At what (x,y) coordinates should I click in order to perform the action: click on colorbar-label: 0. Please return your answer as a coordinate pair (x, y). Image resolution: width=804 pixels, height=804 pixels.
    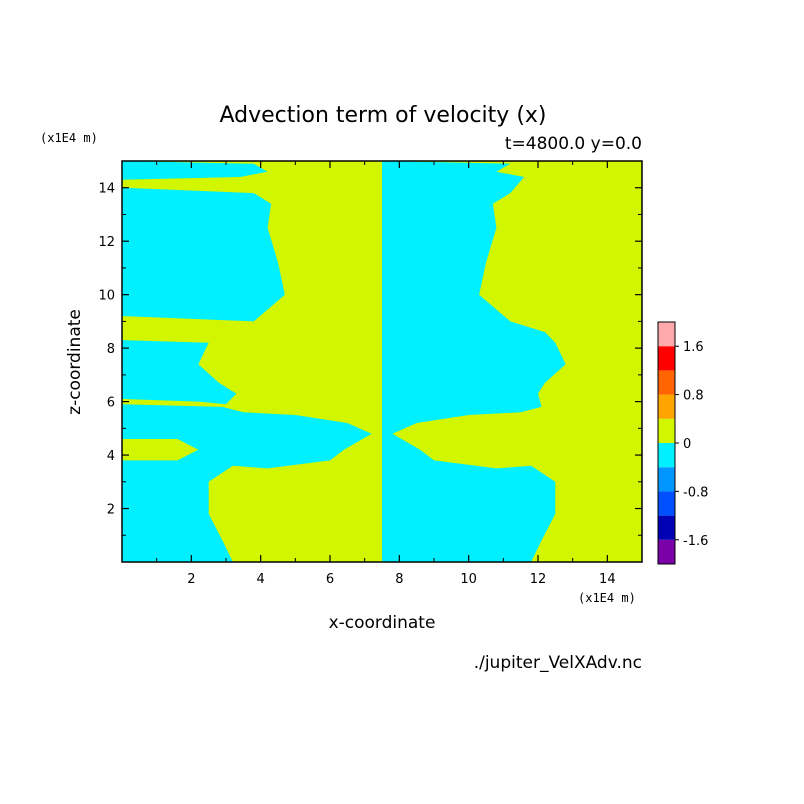
    Looking at the image, I should click on (687, 444).